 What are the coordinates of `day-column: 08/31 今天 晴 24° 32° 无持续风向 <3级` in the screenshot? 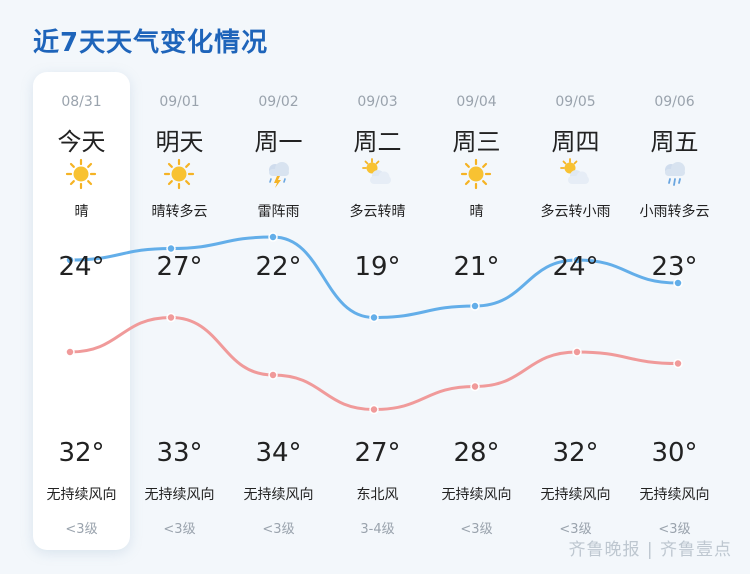 It's located at (81, 311).